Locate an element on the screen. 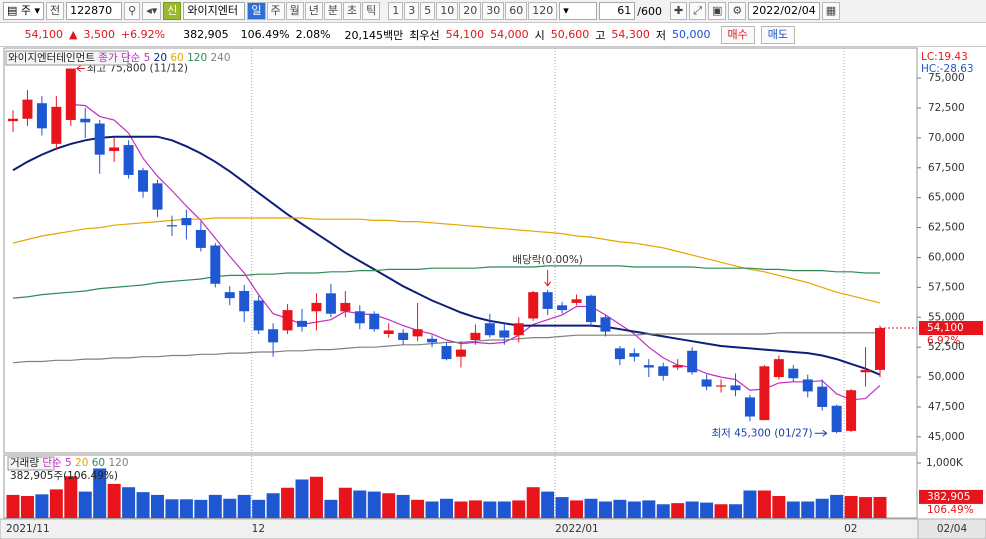  interval-select: ▾ is located at coordinates (578, 11).